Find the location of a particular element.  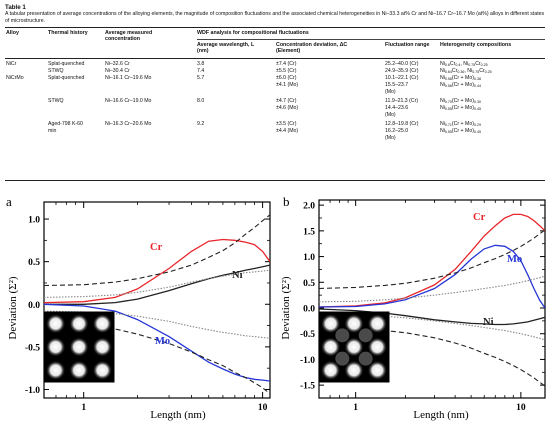

table-rule-bot is located at coordinates (275, 180).